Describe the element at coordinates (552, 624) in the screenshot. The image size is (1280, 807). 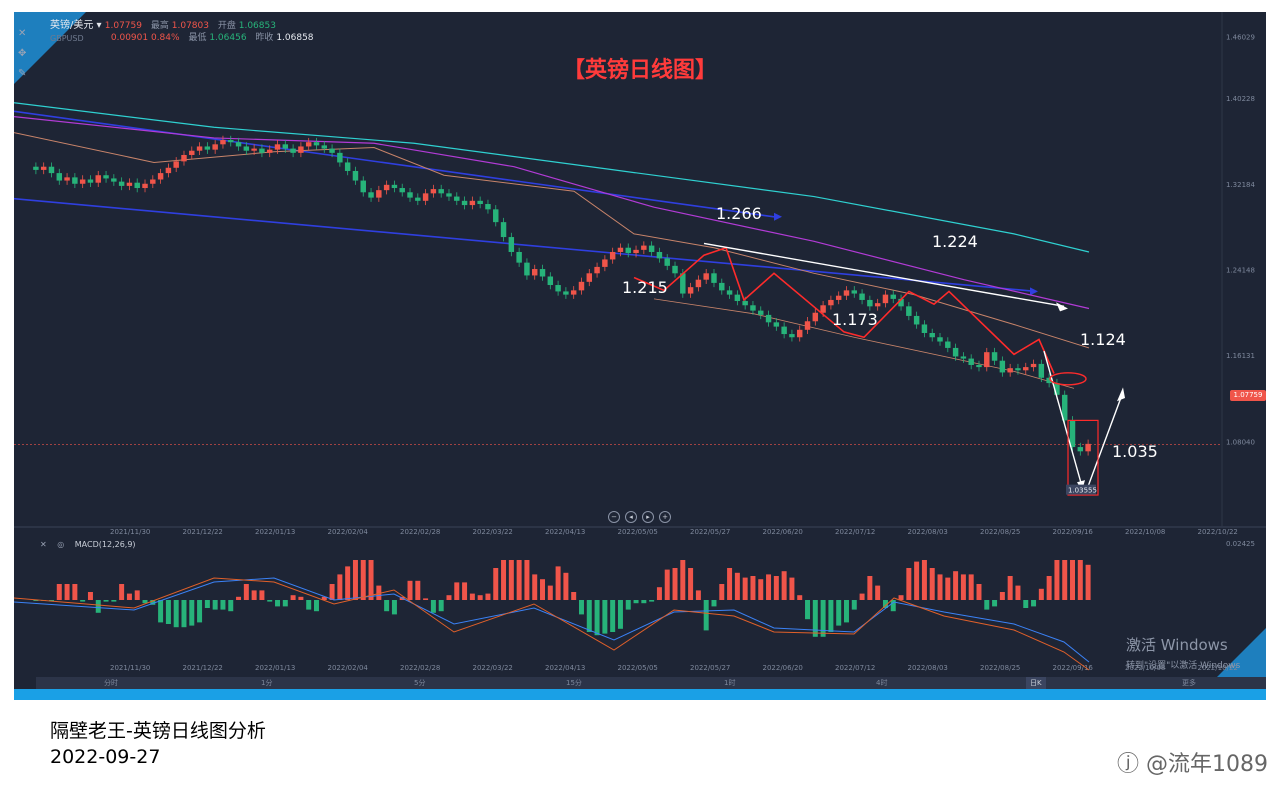
I see `macd-line` at that location.